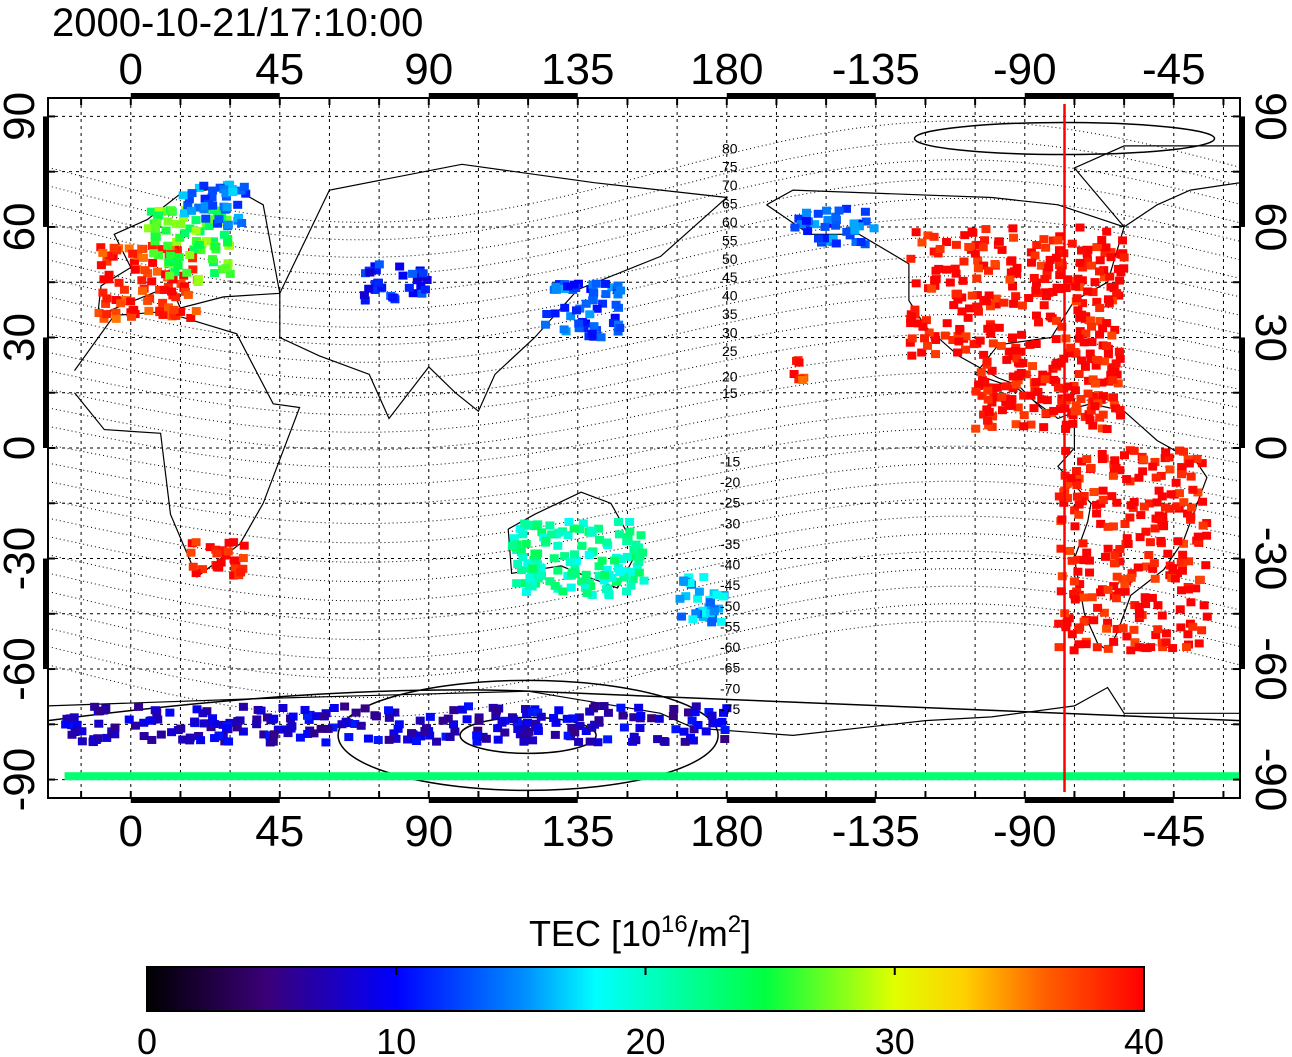  I want to click on left-lat-label: -30, so click(22, 559).